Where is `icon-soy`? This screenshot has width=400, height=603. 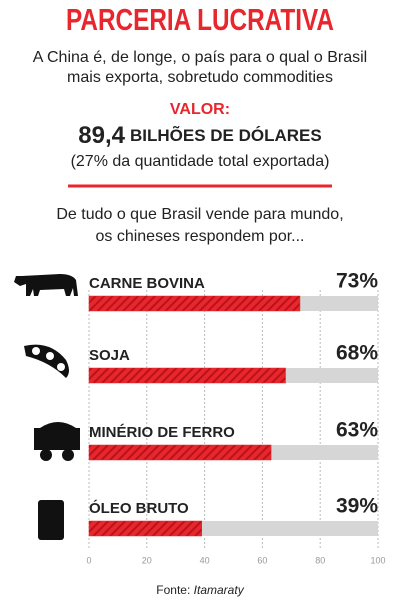
icon-soy is located at coordinates (46, 361).